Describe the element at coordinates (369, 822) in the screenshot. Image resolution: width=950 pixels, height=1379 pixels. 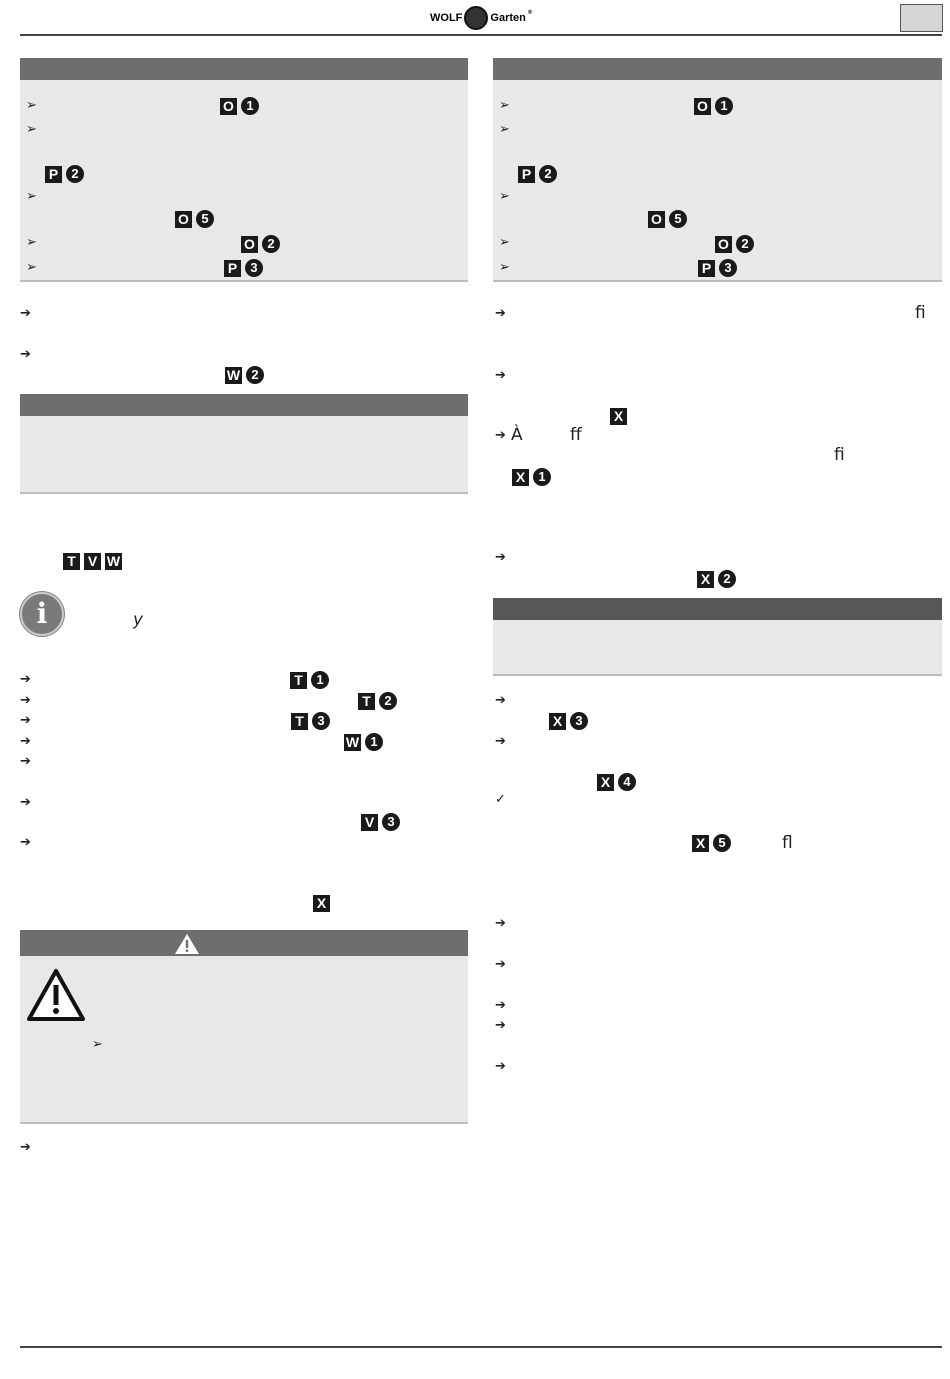
I see `ref-letter: V` at that location.